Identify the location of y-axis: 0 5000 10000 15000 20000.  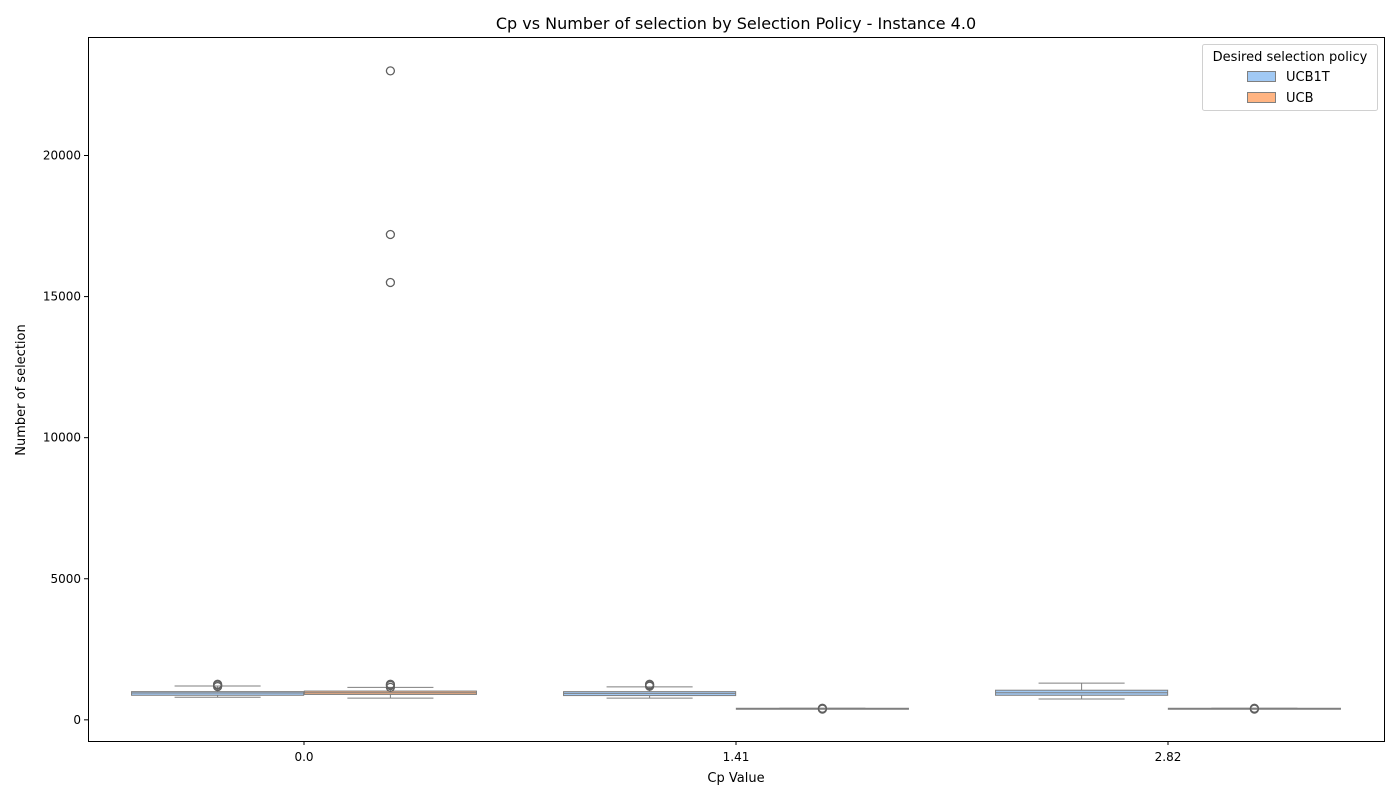
(65, 438).